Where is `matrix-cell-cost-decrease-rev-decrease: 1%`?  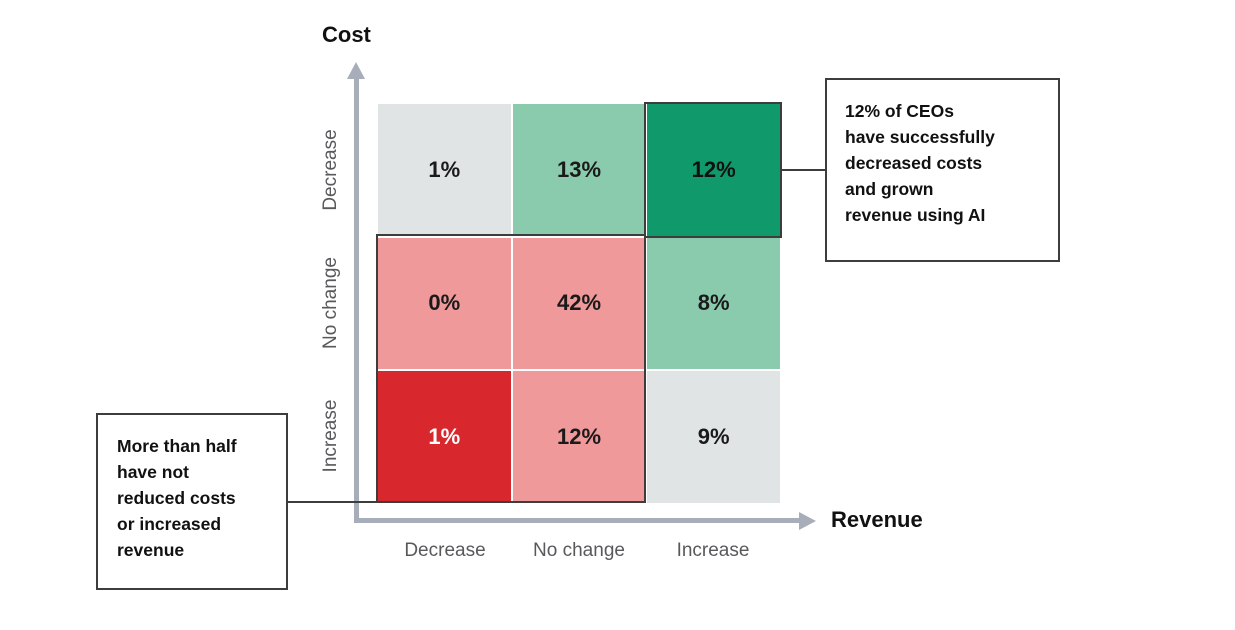 matrix-cell-cost-decrease-rev-decrease: 1% is located at coordinates (444, 170).